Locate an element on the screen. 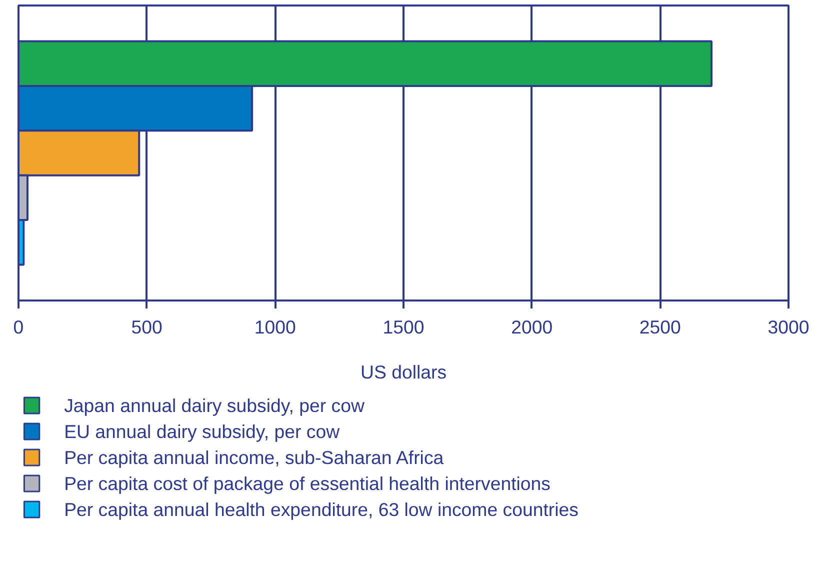  x-tick-label: 1500 is located at coordinates (403, 327).